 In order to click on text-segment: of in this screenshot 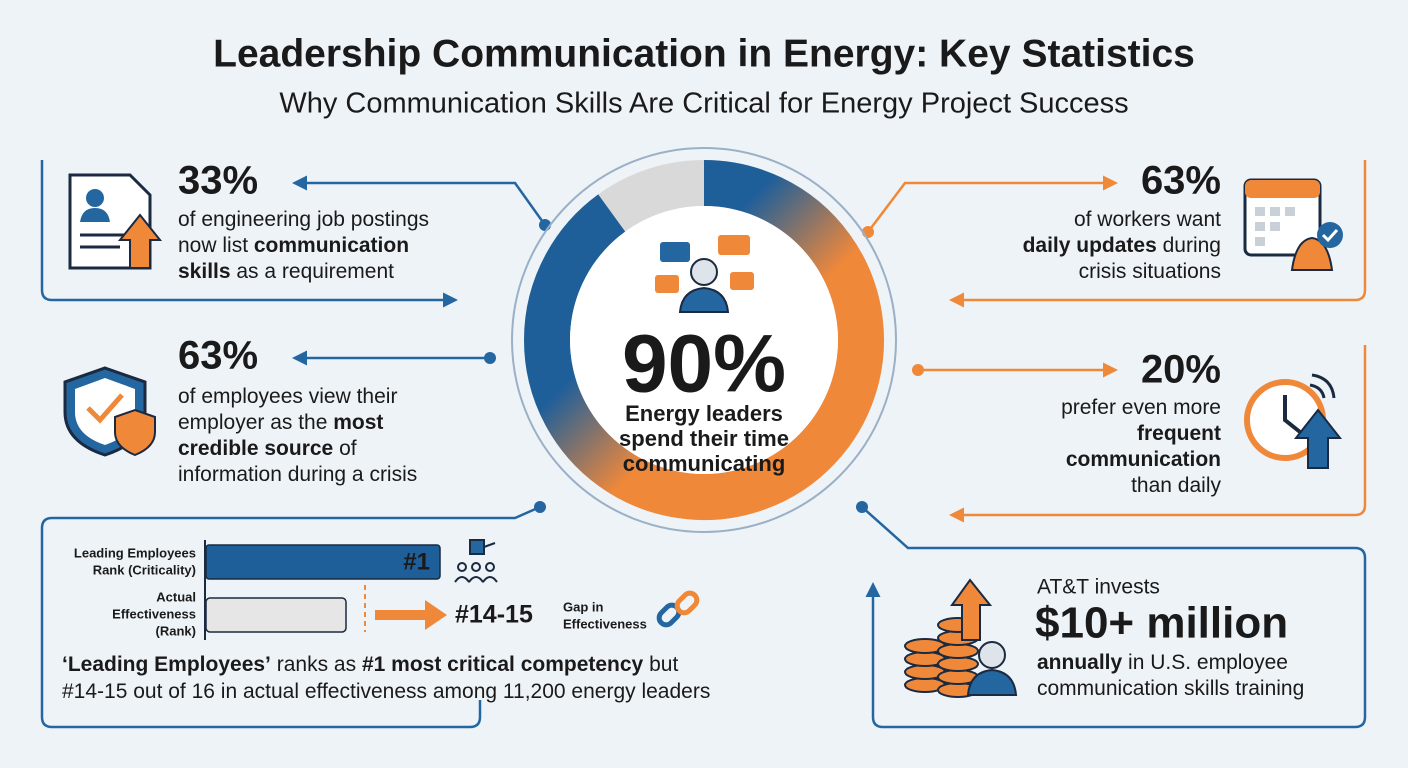, I will do `click(345, 448)`.